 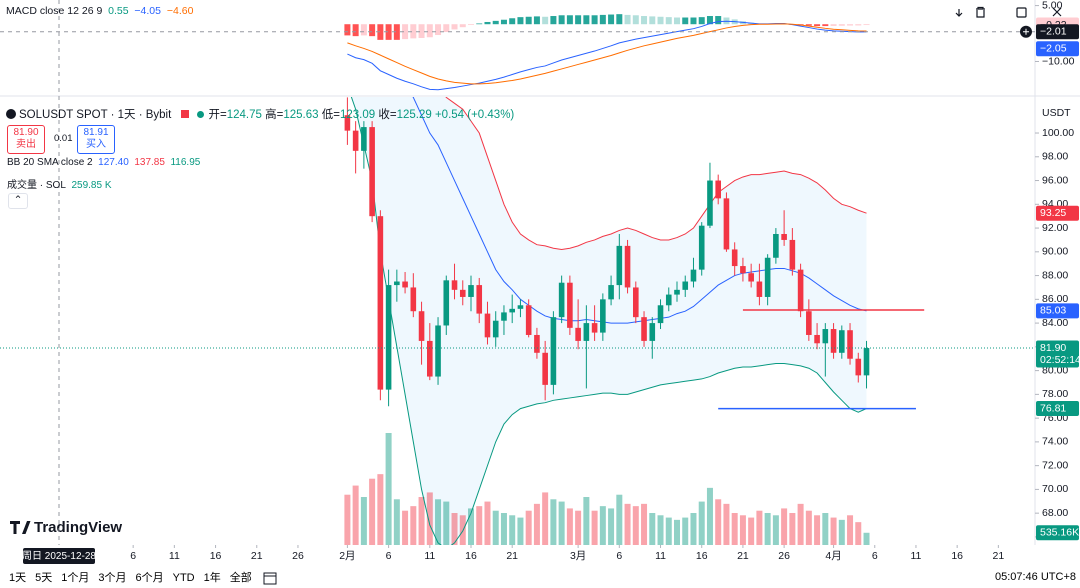 I want to click on legend-value: 116.95, so click(x=185, y=162).